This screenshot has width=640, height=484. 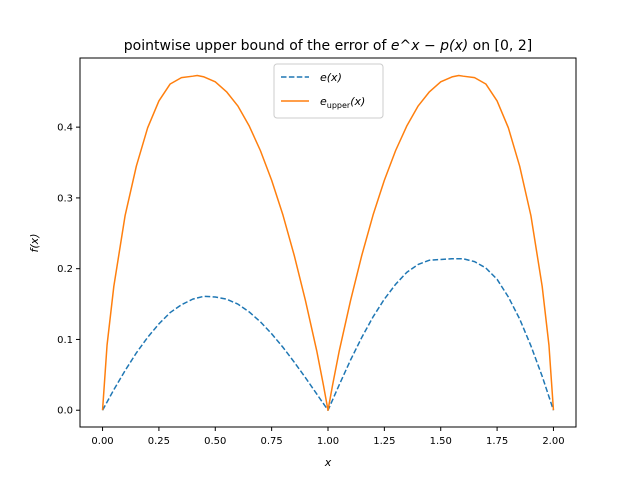 What do you see at coordinates (328, 441) in the screenshot?
I see `x-tick-label: 1.00` at bounding box center [328, 441].